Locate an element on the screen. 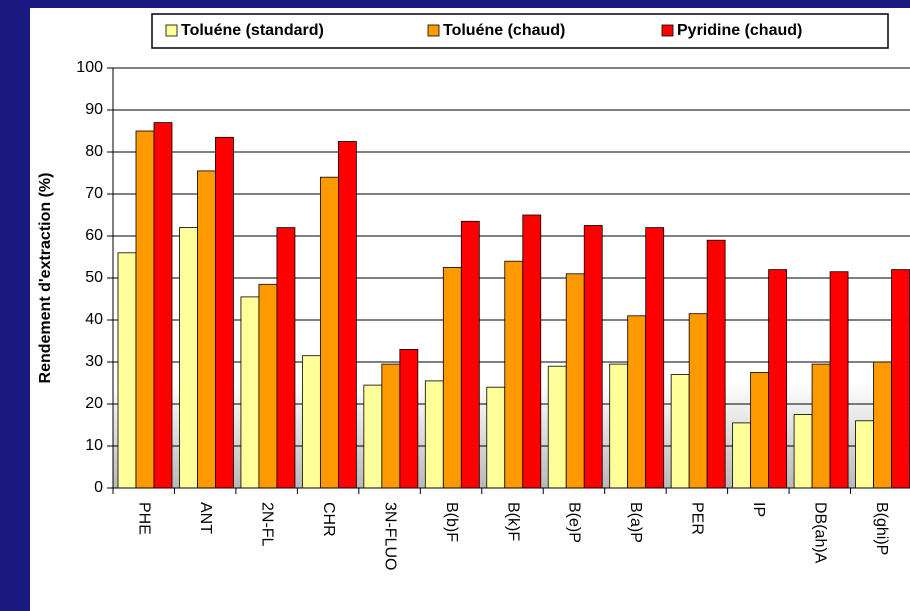 This screenshot has width=910, height=611. legend-label: Toluéne (chaud) is located at coordinates (504, 30).